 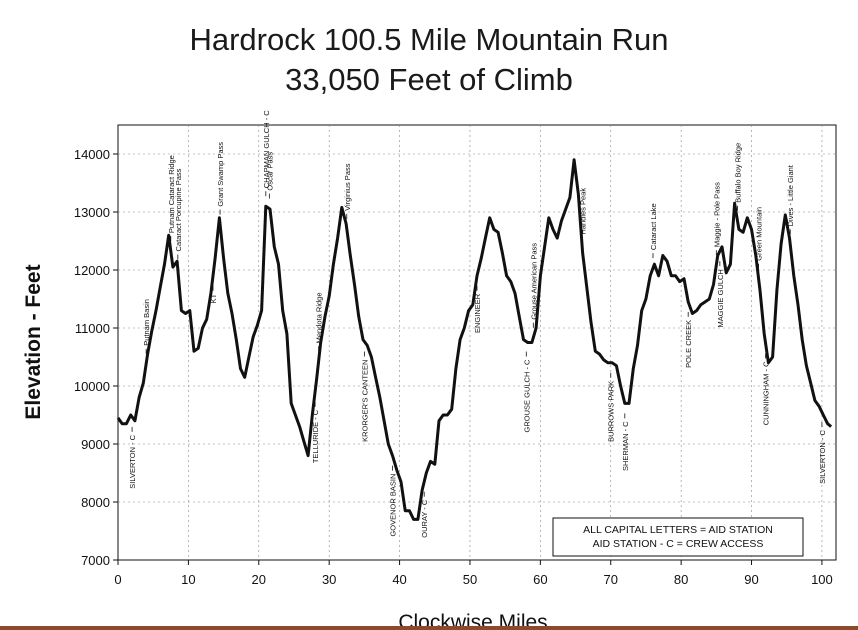 What do you see at coordinates (653, 226) in the screenshot?
I see `annotation-label: Cataract Lake` at bounding box center [653, 226].